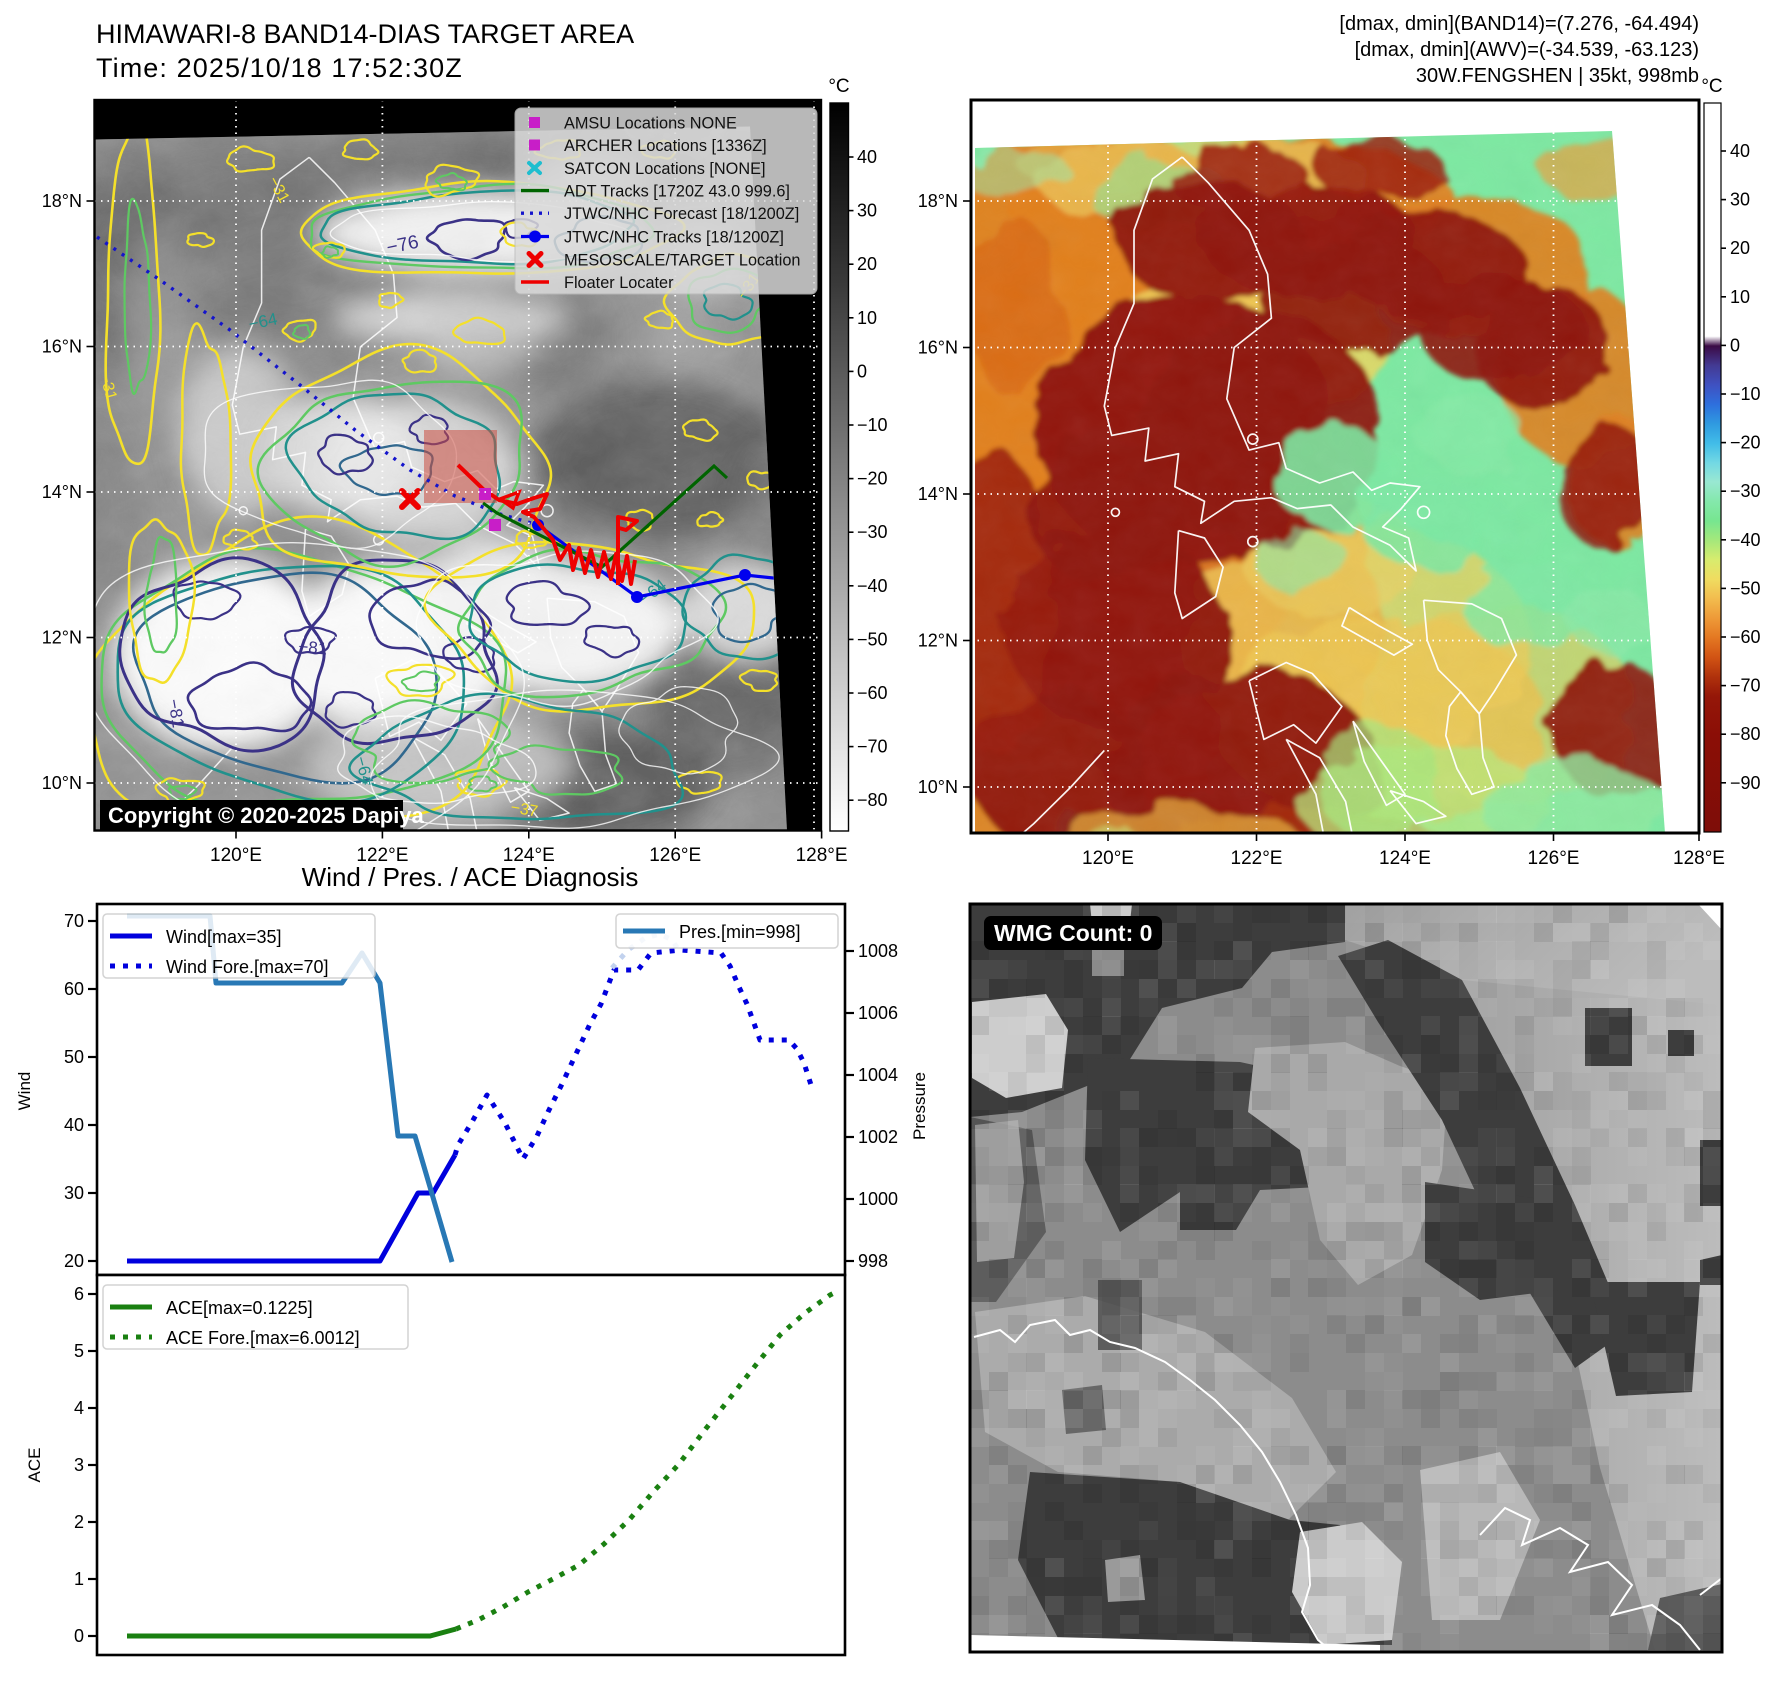 The image size is (1788, 1690). Describe the element at coordinates (878, 951) in the screenshot. I see `svg-text: 1008` at that location.